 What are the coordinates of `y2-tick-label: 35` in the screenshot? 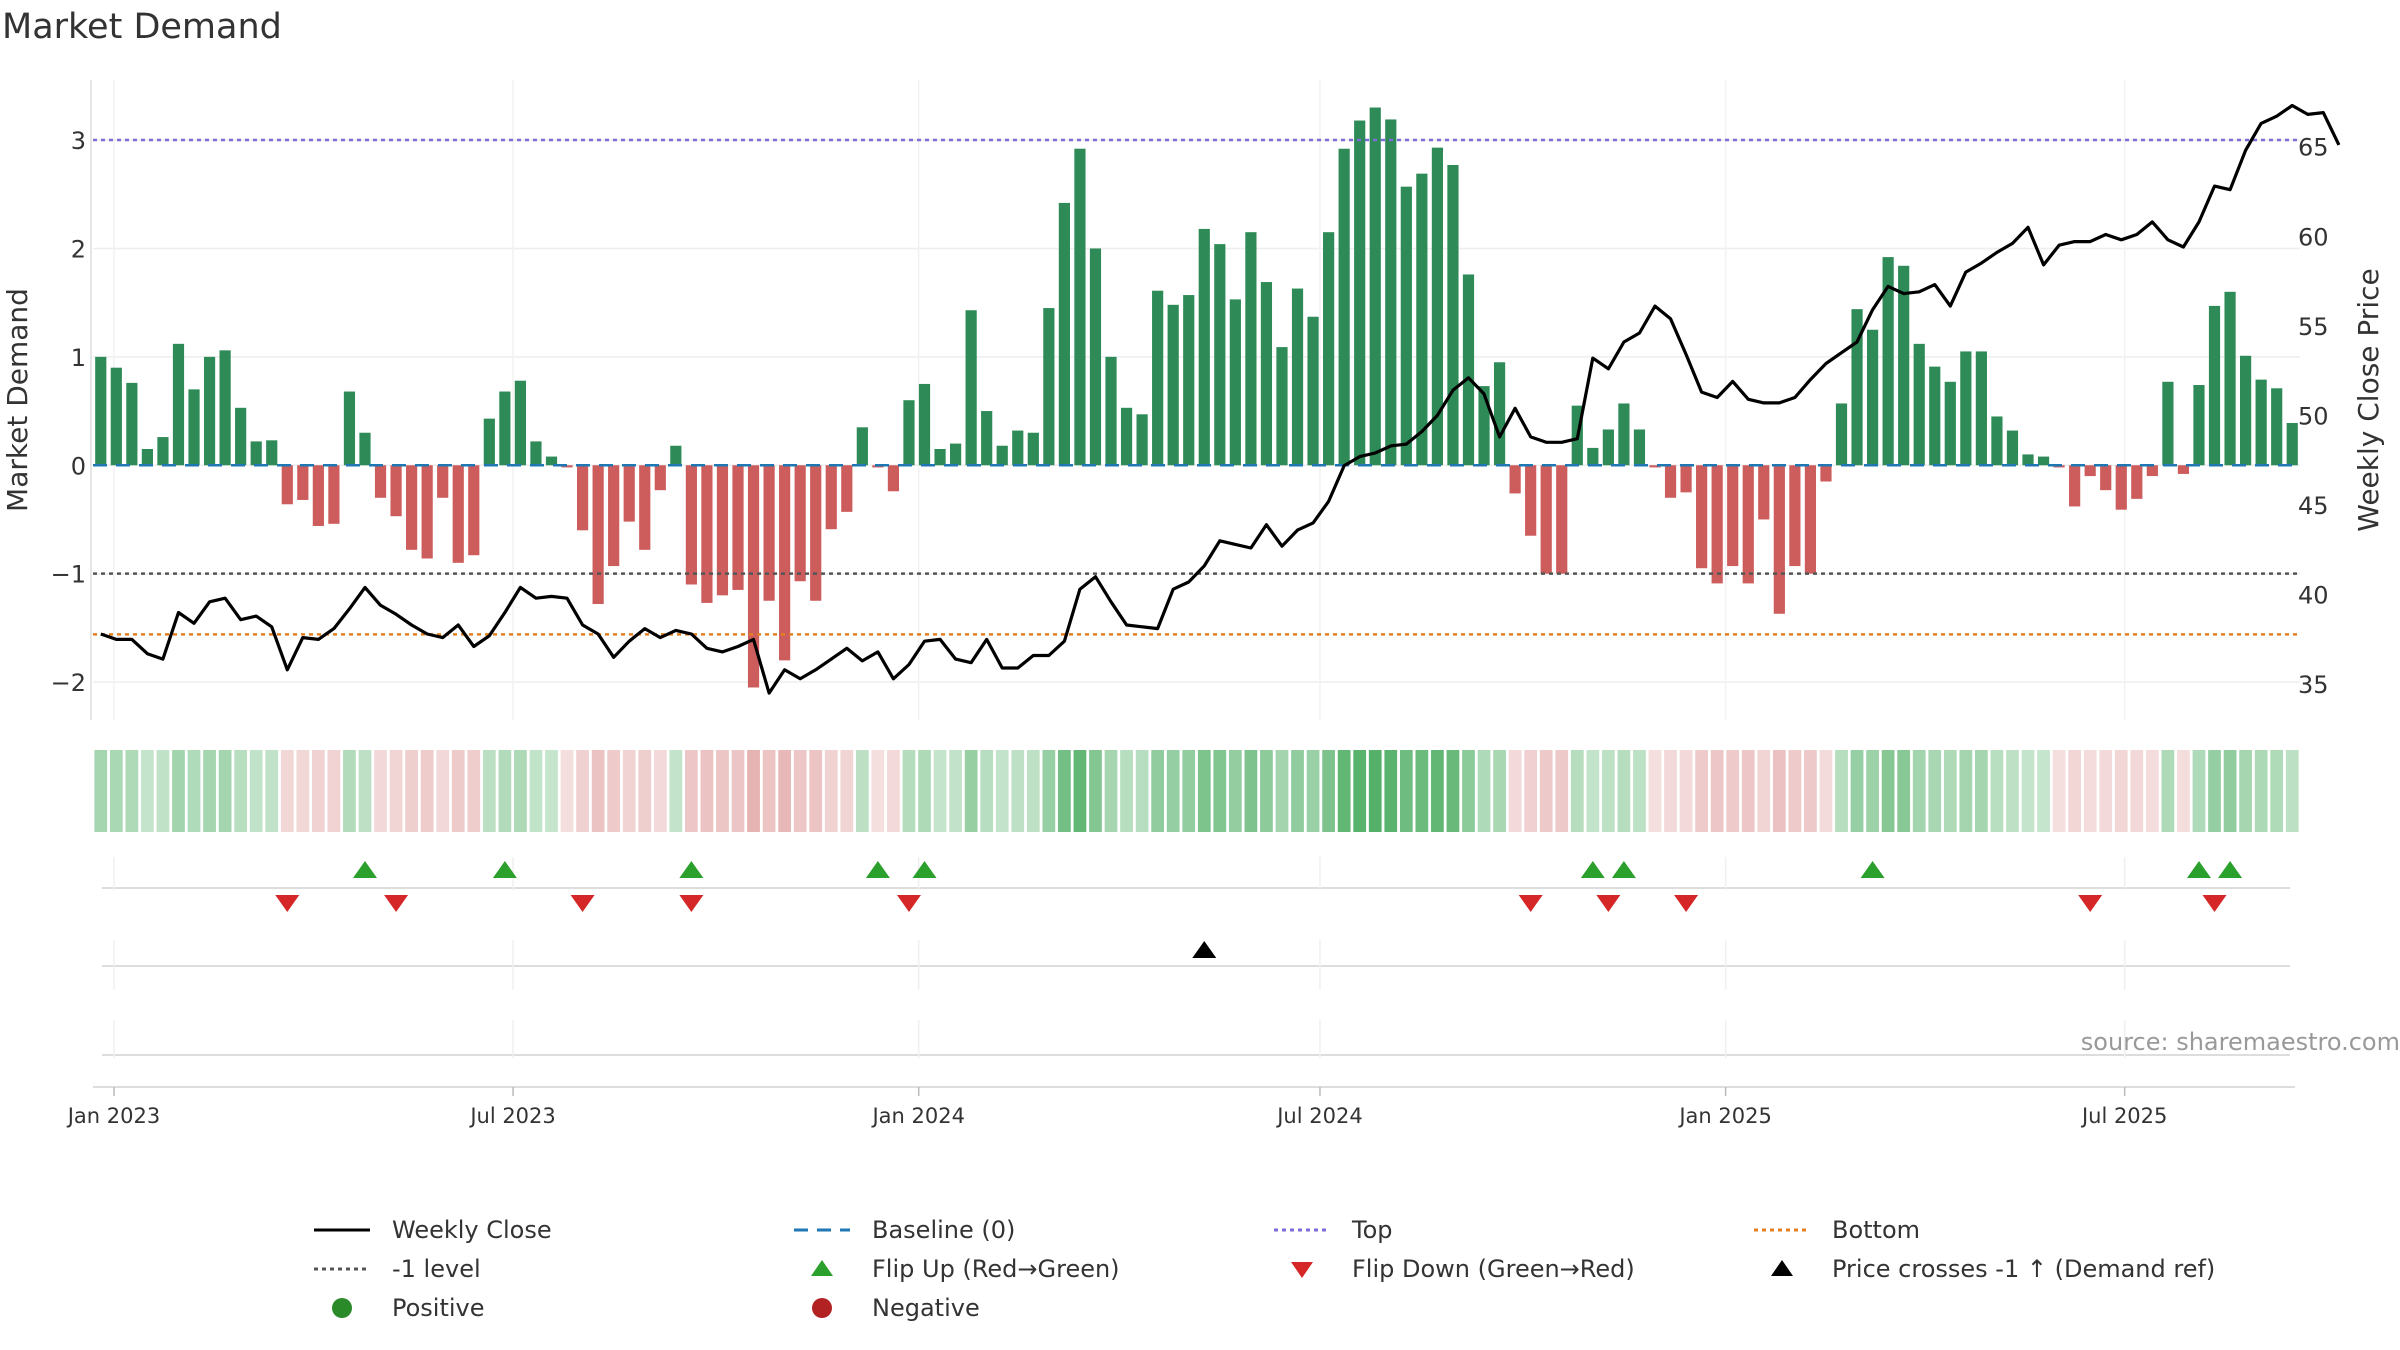 It's located at (2313, 685).